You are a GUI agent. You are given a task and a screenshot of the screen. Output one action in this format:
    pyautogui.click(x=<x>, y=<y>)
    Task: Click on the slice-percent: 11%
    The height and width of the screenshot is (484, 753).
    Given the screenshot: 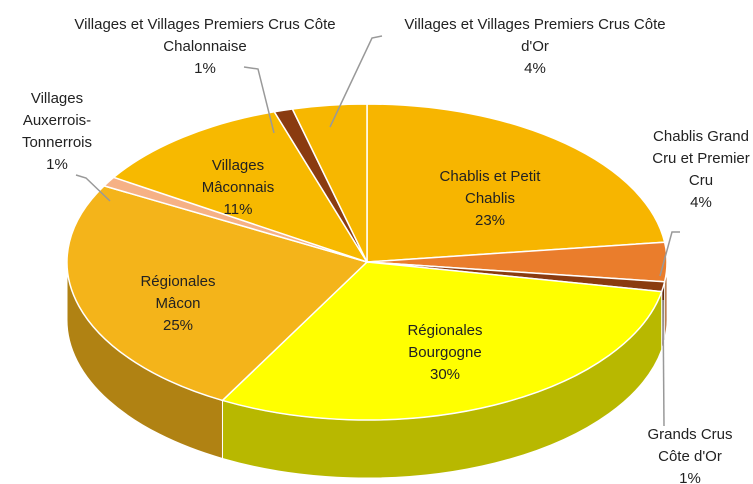 What is the action you would take?
    pyautogui.click(x=238, y=209)
    